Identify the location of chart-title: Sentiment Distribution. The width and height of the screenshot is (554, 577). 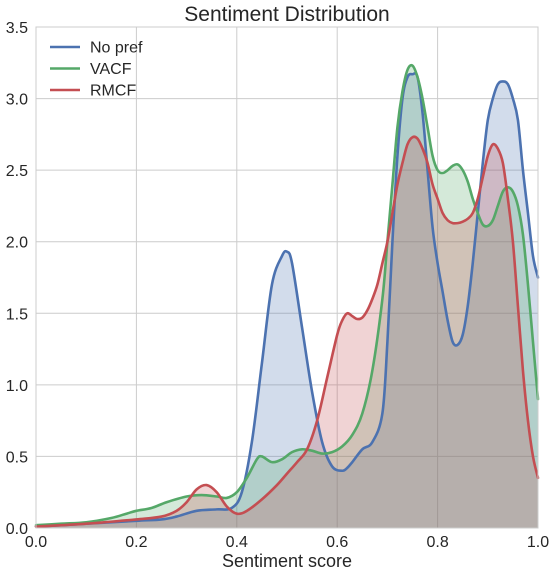
(286, 14).